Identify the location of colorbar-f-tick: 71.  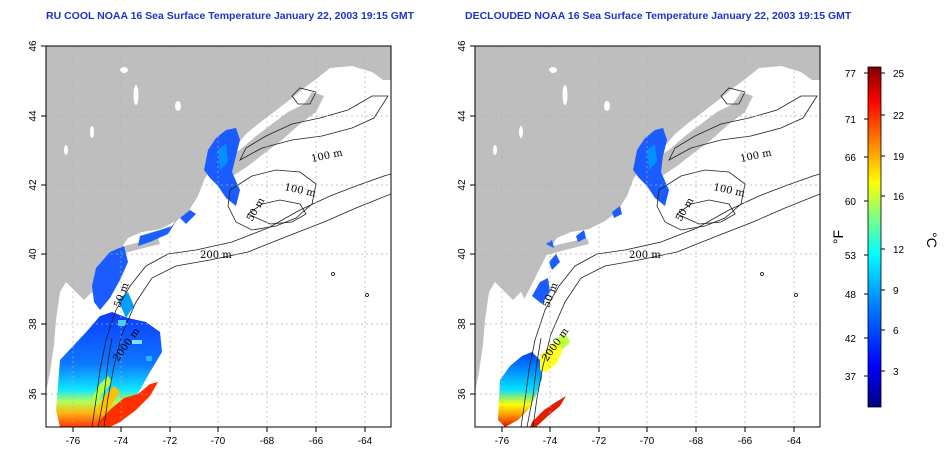
(851, 120).